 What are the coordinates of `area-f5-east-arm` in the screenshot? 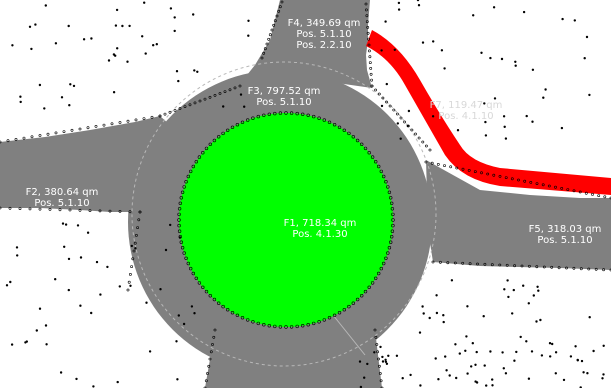 It's located at (518, 215).